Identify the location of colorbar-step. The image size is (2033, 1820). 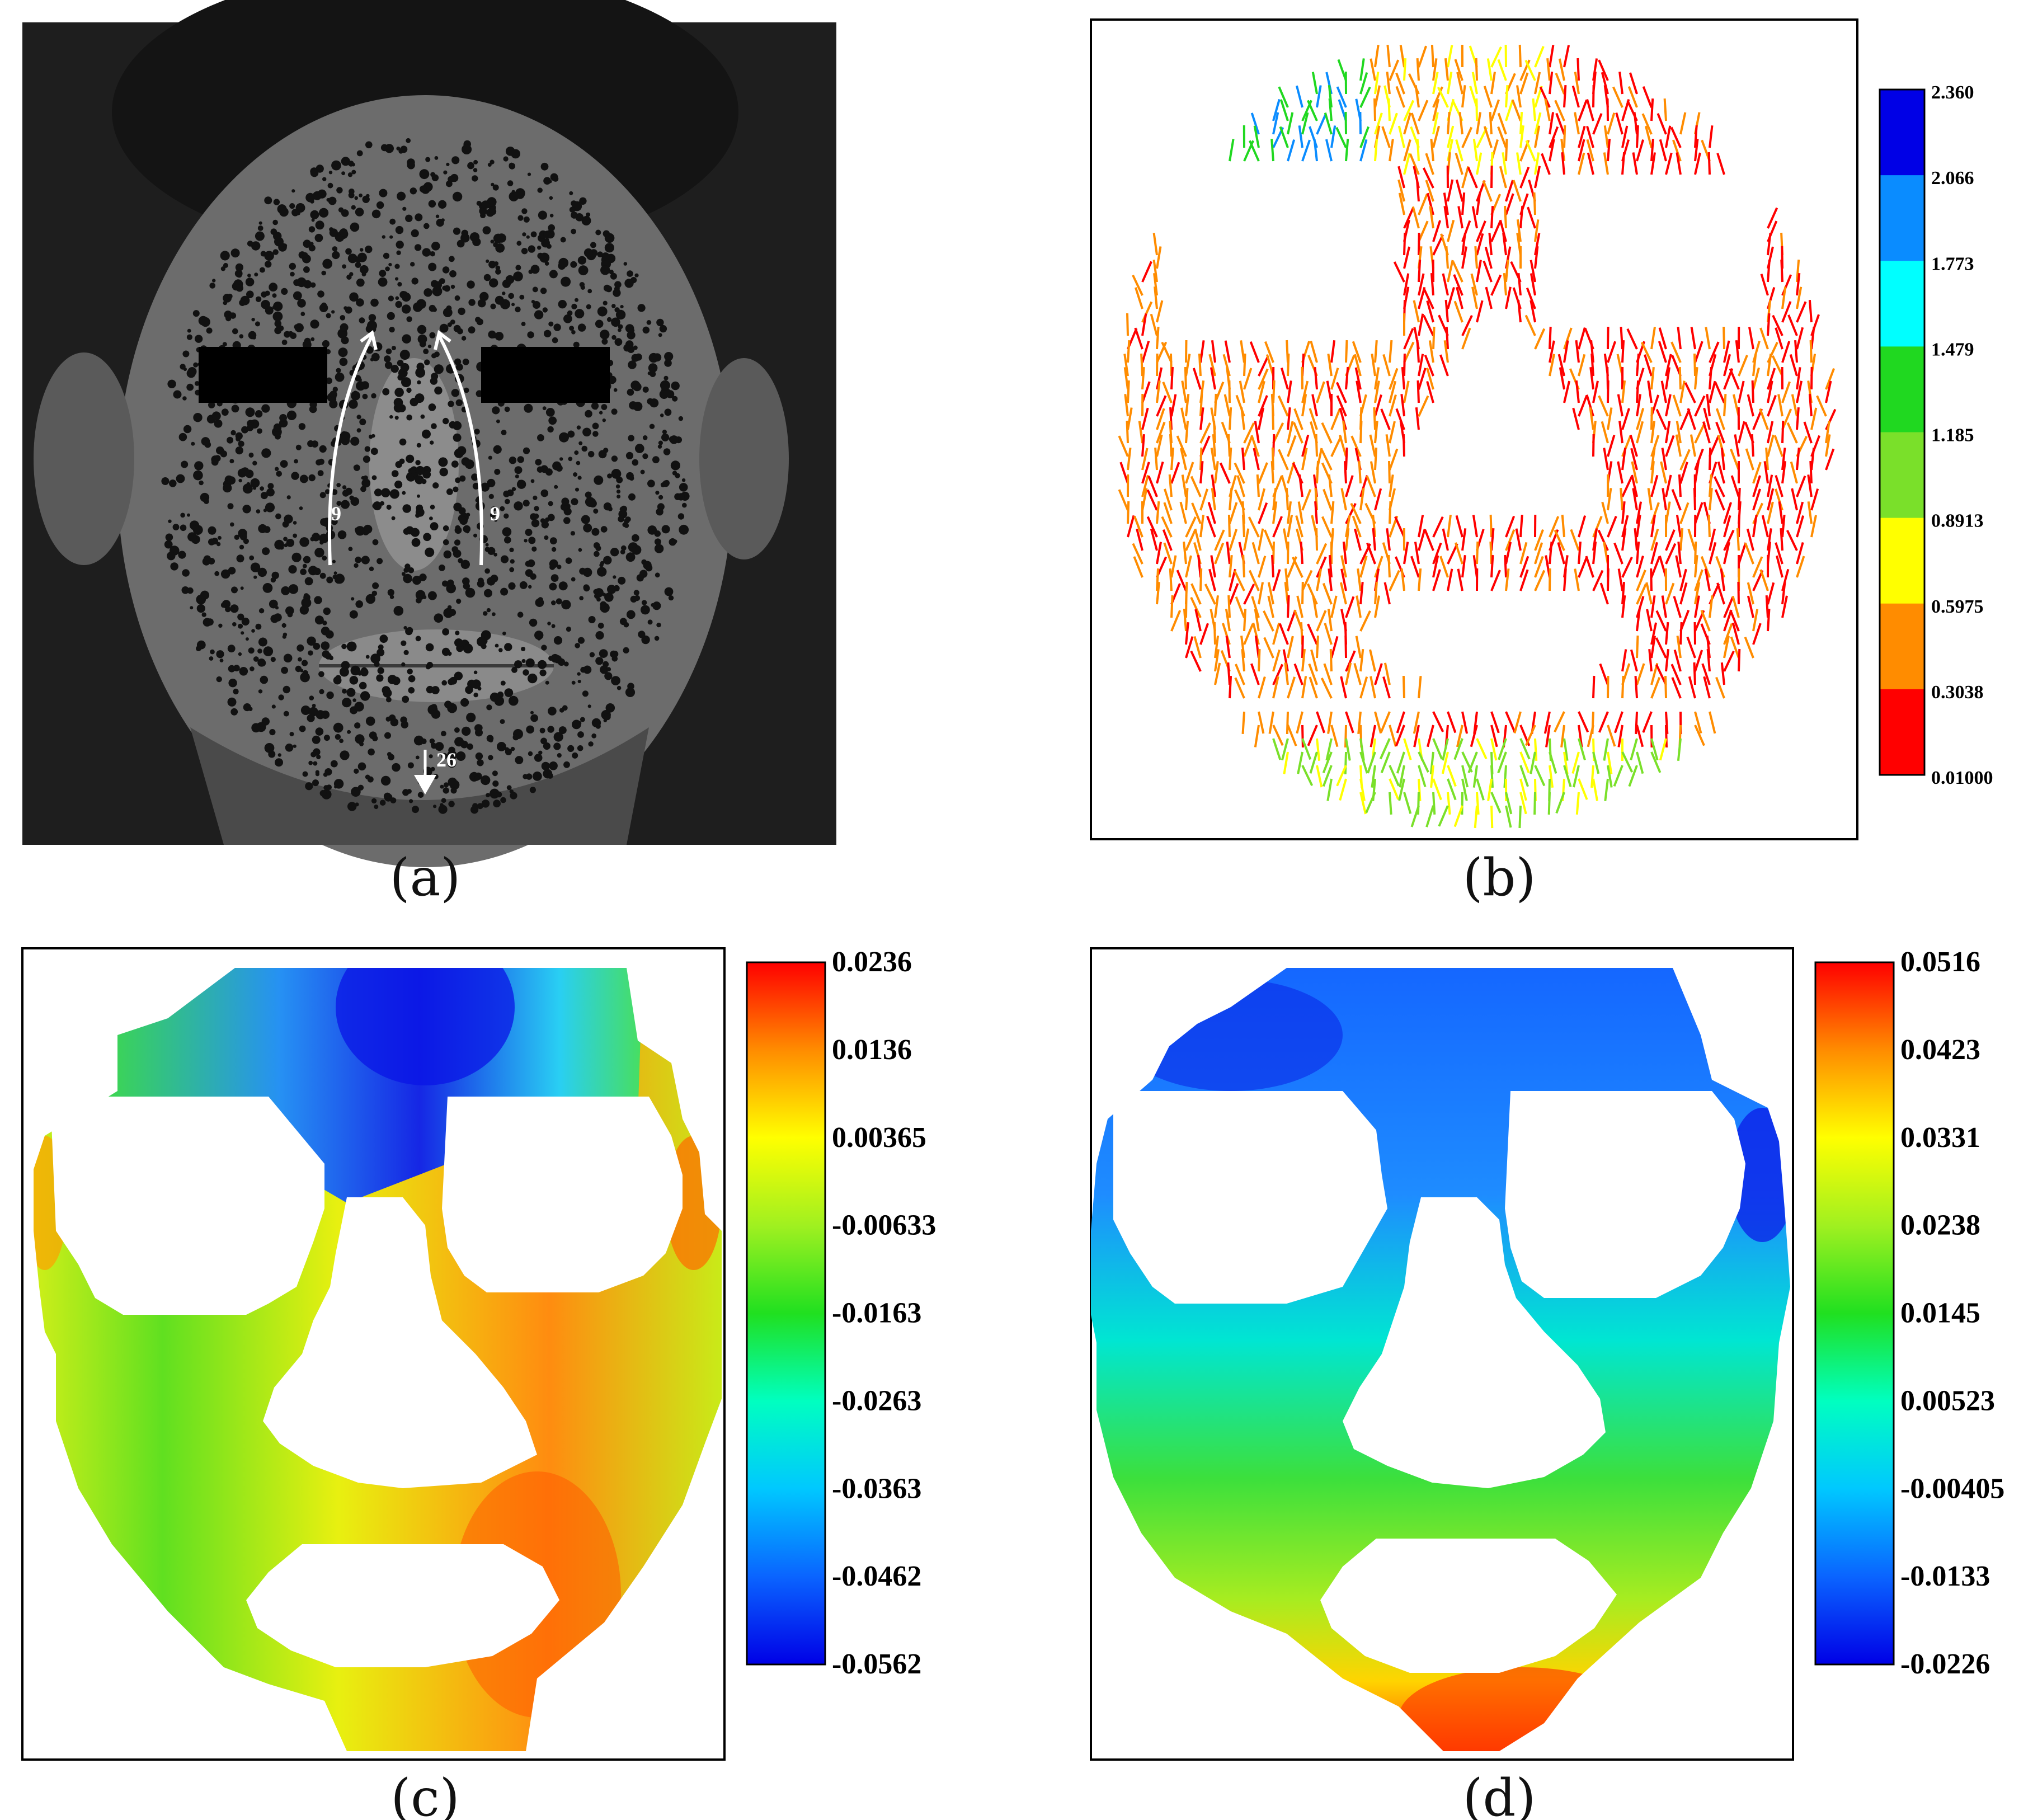
(1902, 646).